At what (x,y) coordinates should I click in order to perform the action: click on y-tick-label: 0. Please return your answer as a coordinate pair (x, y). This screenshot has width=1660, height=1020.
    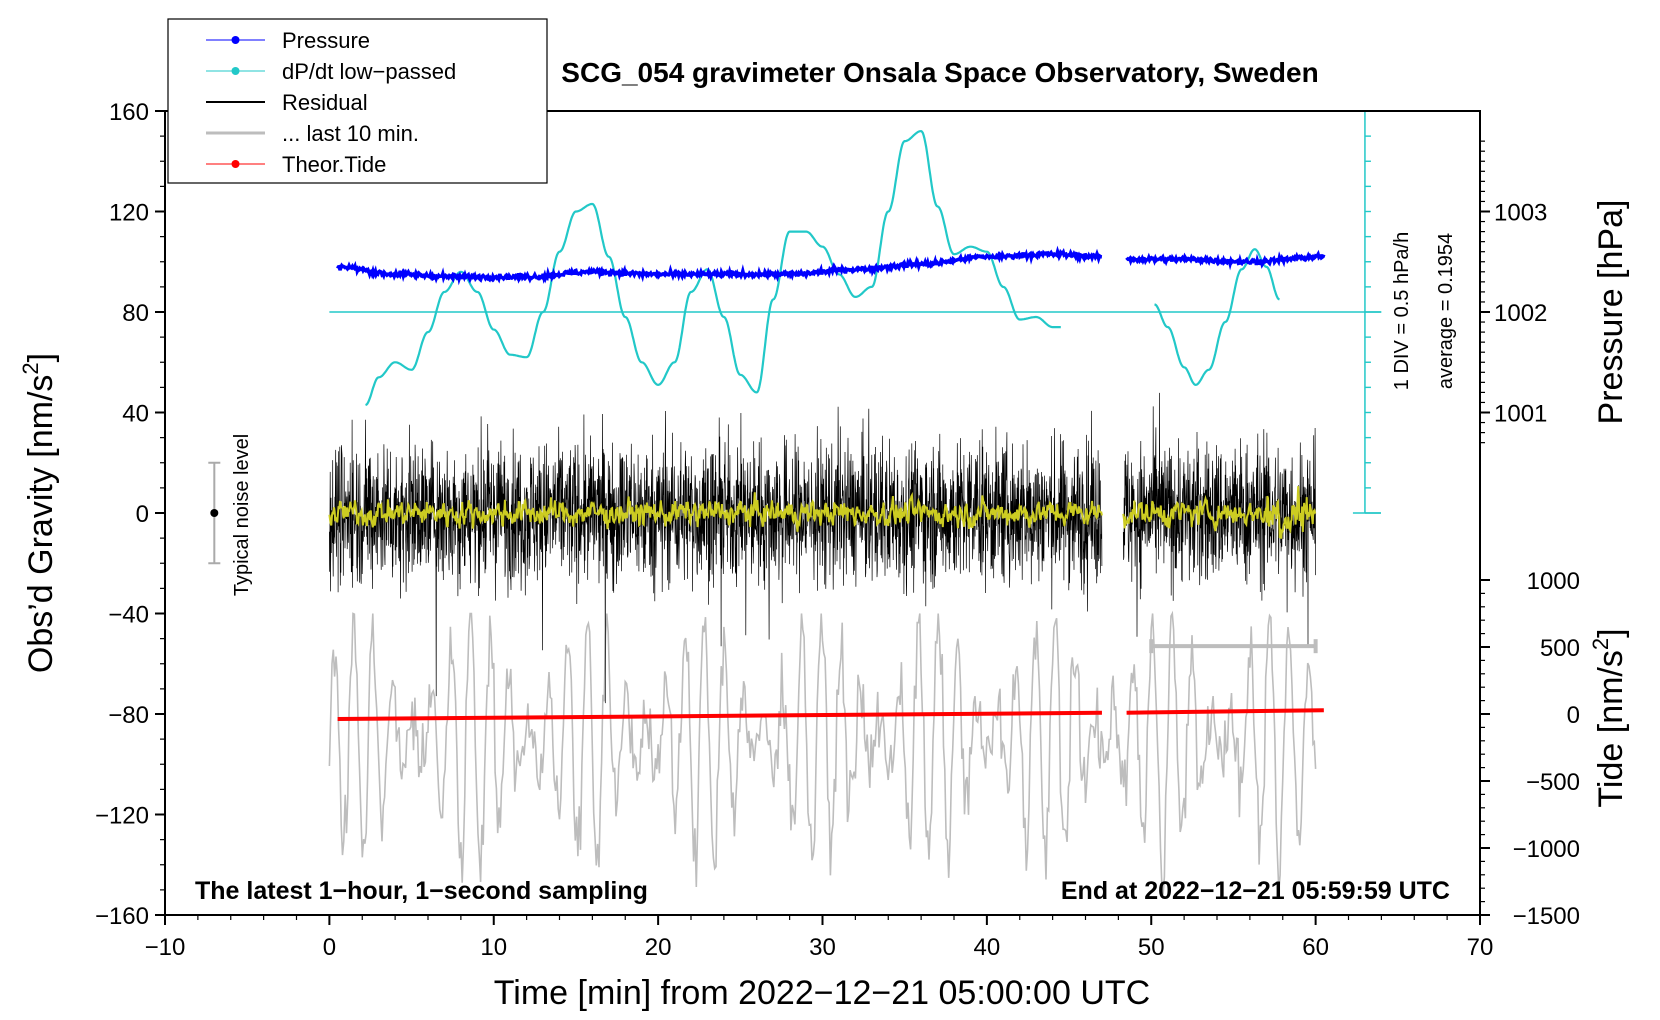
    Looking at the image, I should click on (142, 514).